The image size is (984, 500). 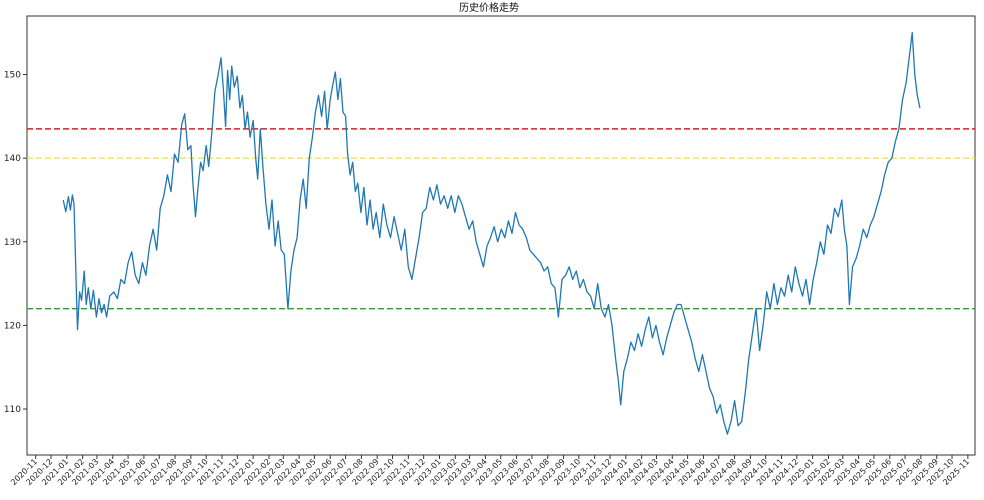 I want to click on chart-title: 历史价格走势, so click(x=489, y=7).